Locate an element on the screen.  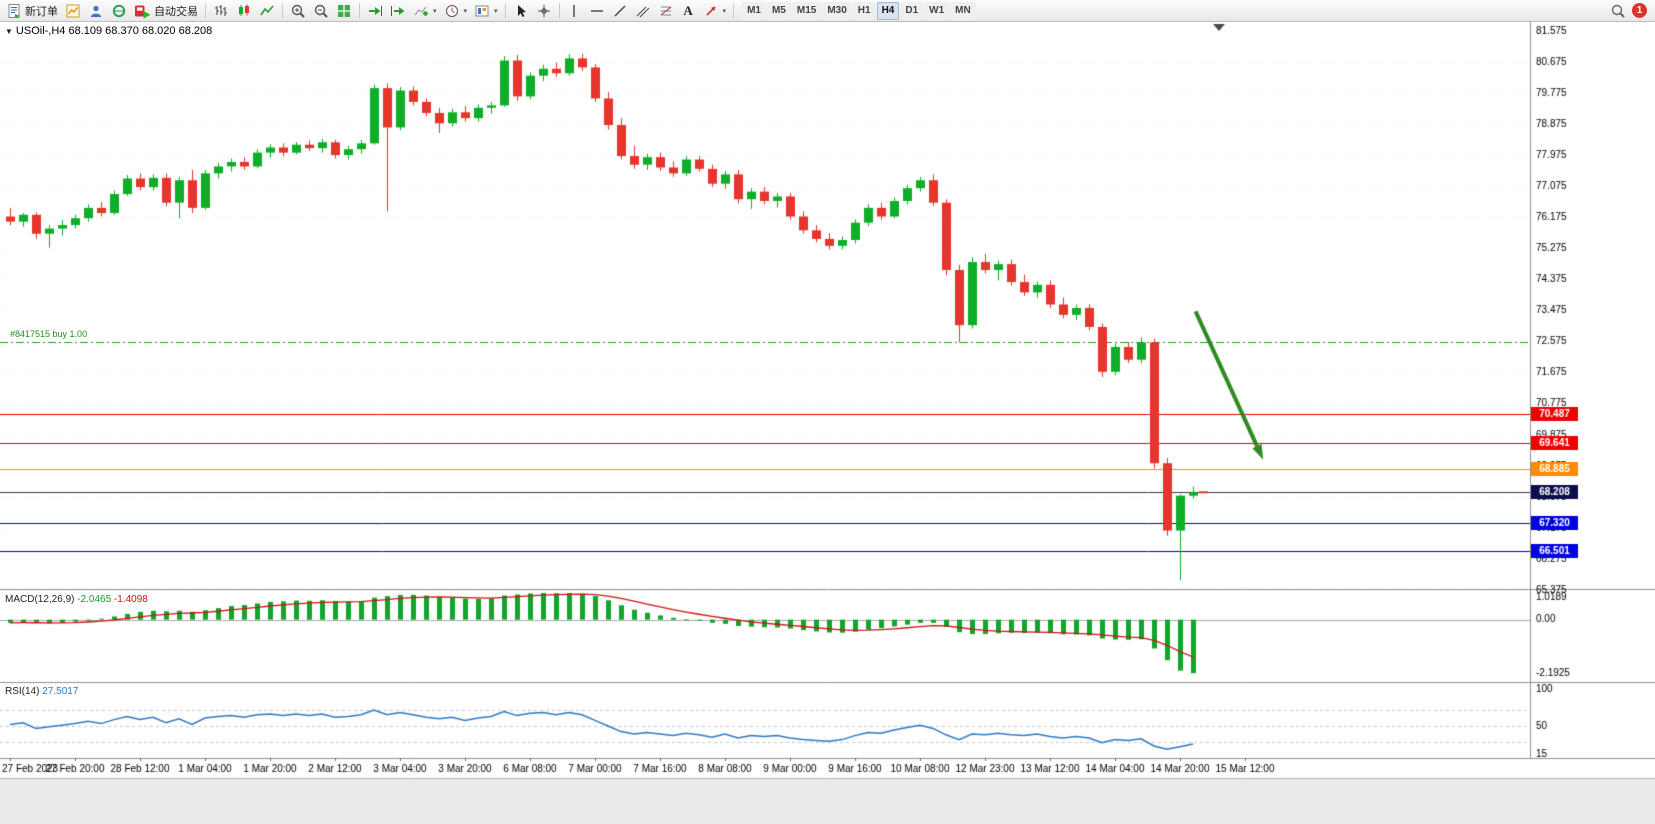
timeframe-button-M5: M5 is located at coordinates (778, 10).